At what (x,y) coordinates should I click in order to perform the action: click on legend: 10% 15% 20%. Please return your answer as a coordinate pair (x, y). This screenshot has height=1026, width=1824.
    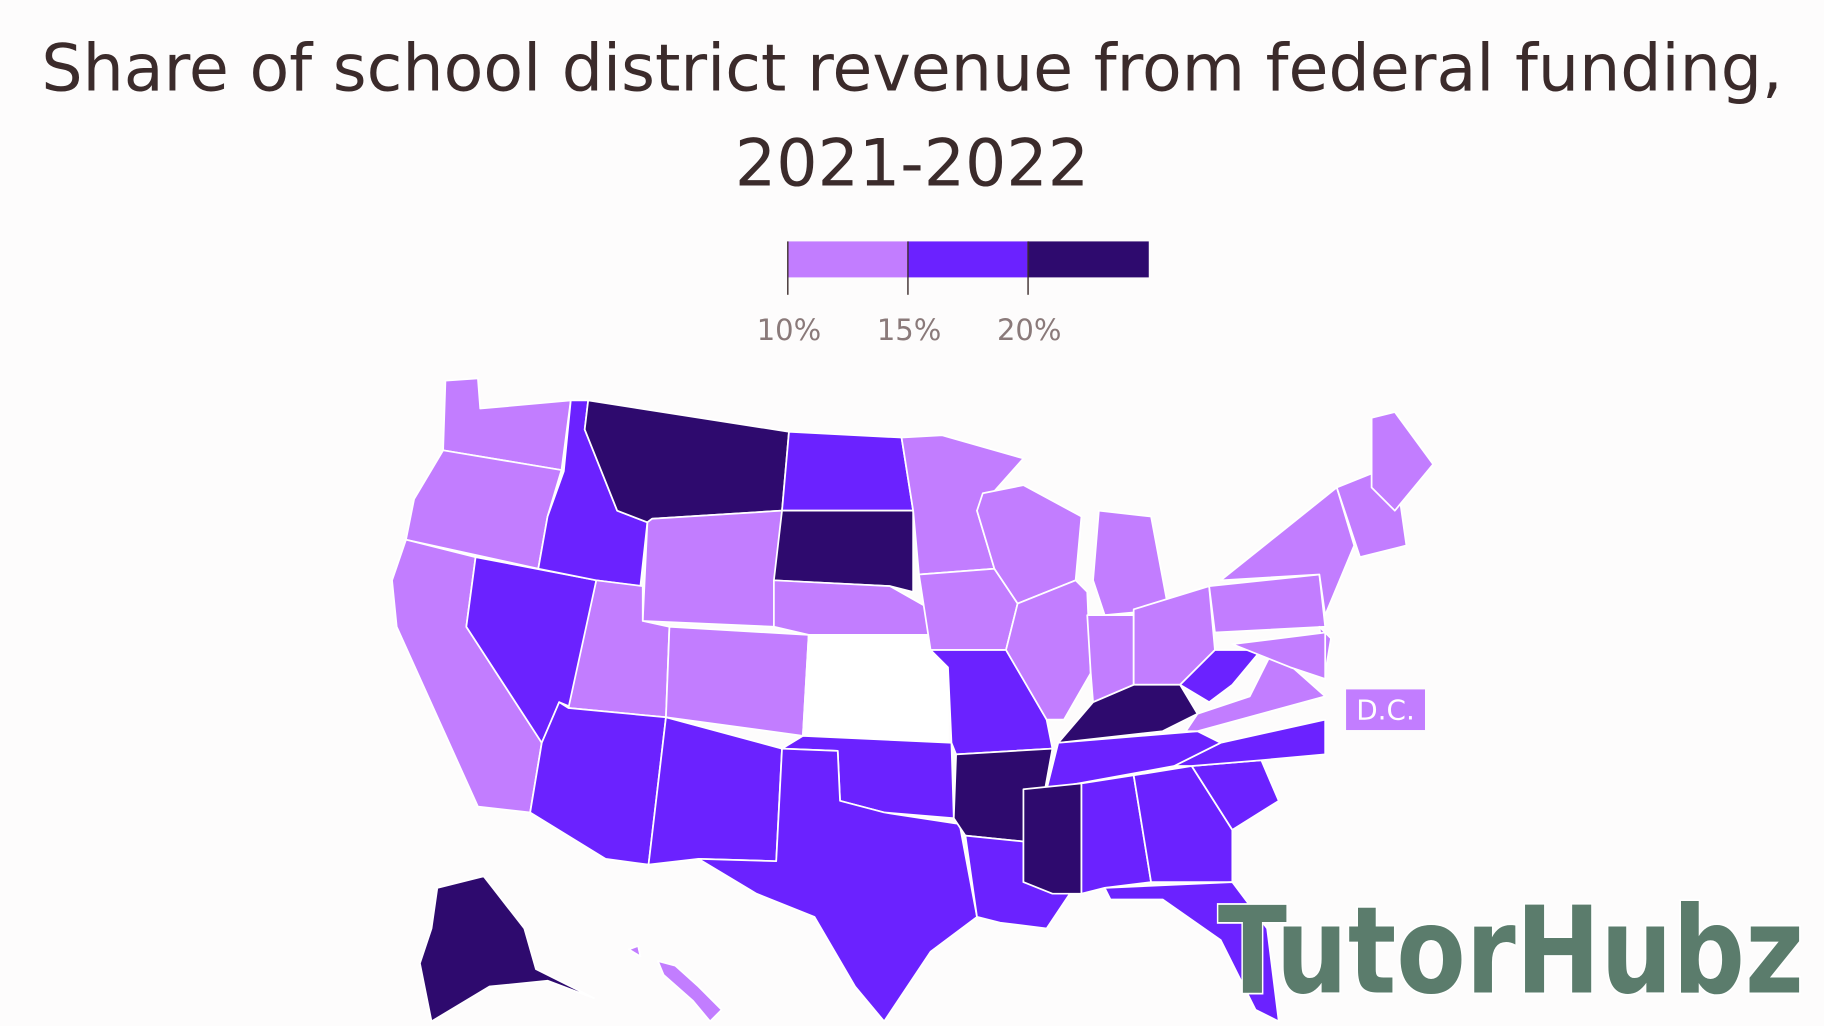
    Looking at the image, I should click on (953, 294).